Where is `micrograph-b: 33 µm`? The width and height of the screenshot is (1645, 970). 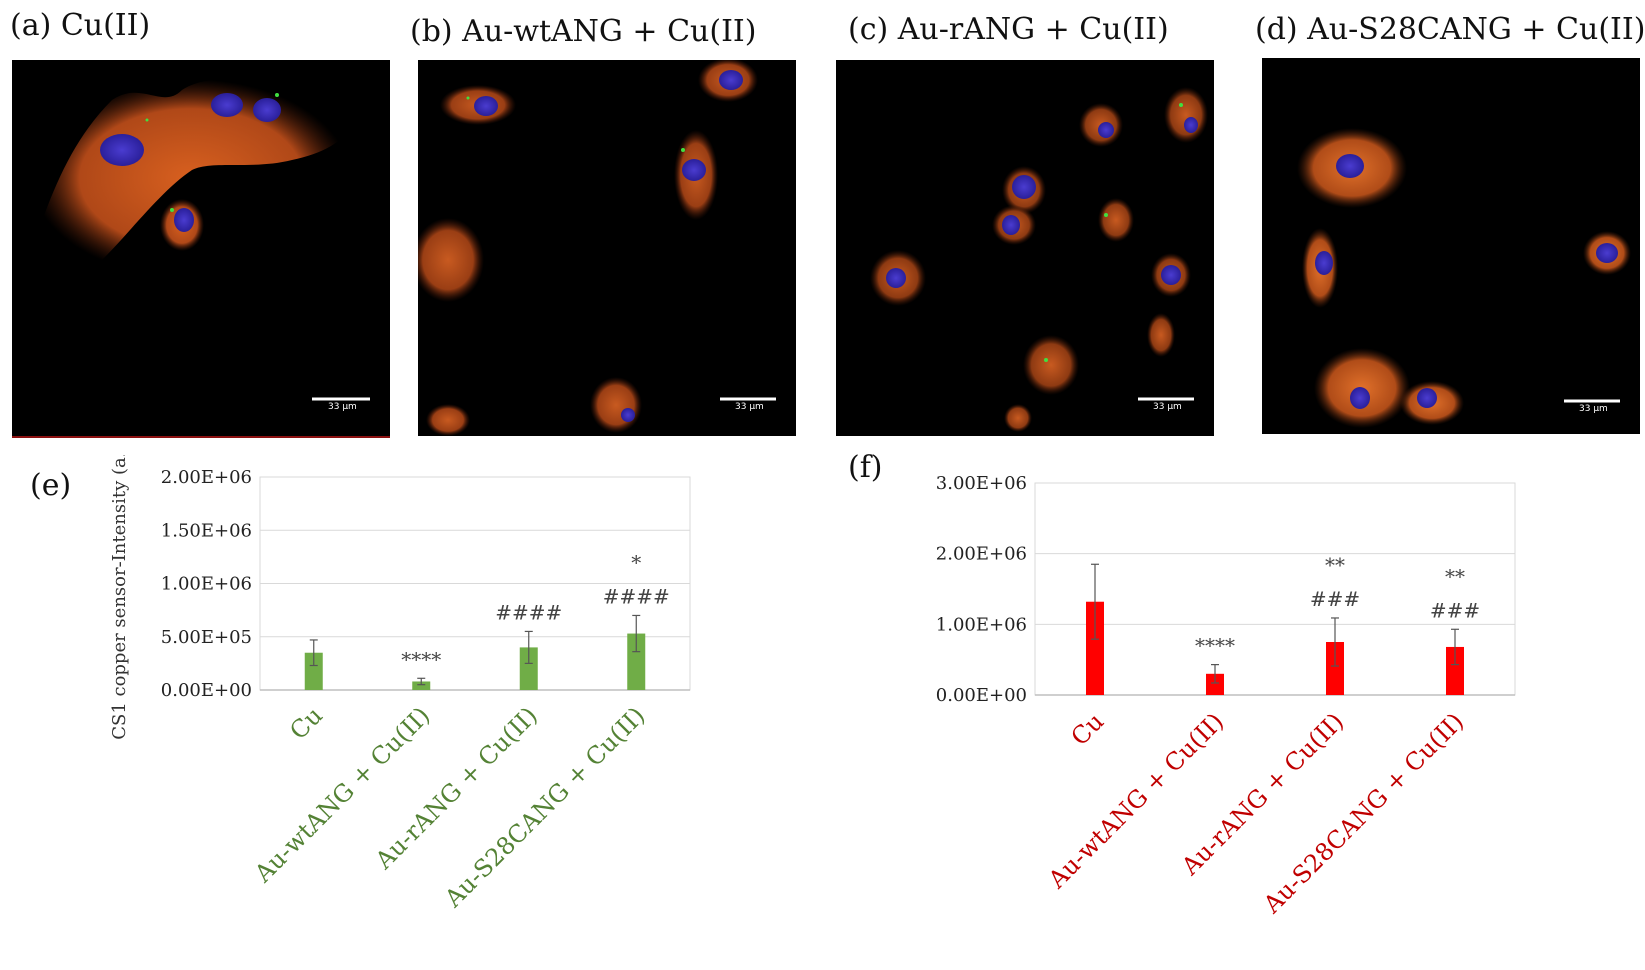 micrograph-b: 33 µm is located at coordinates (607, 248).